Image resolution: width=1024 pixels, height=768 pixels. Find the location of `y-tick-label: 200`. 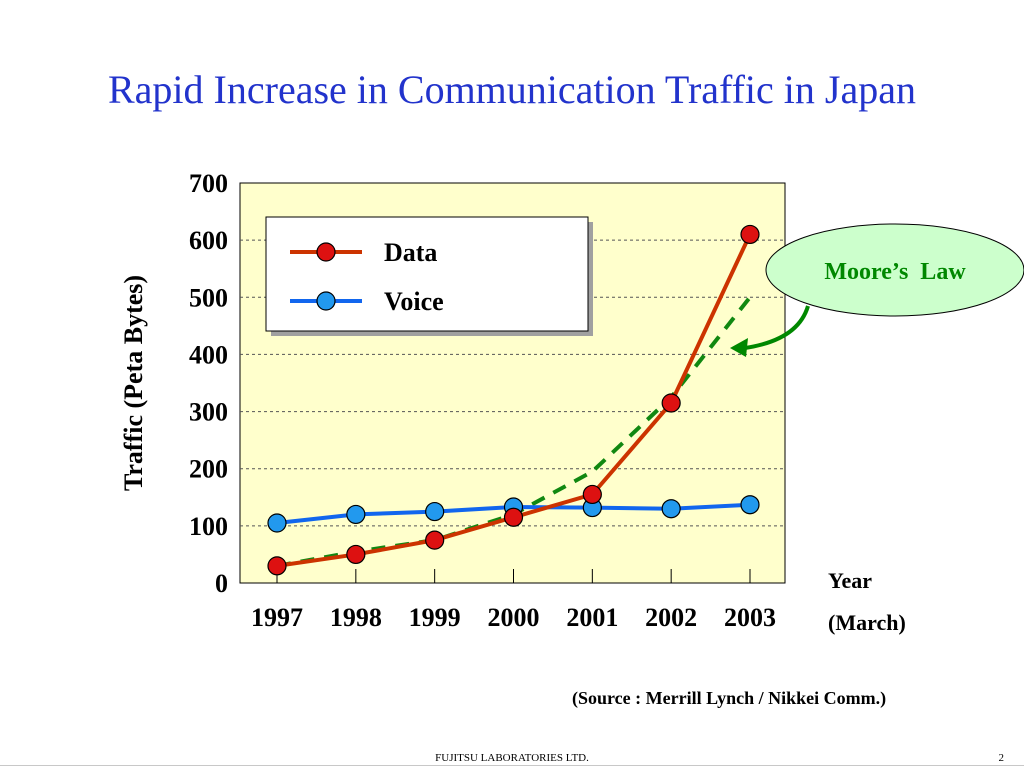

y-tick-label: 200 is located at coordinates (208, 469).